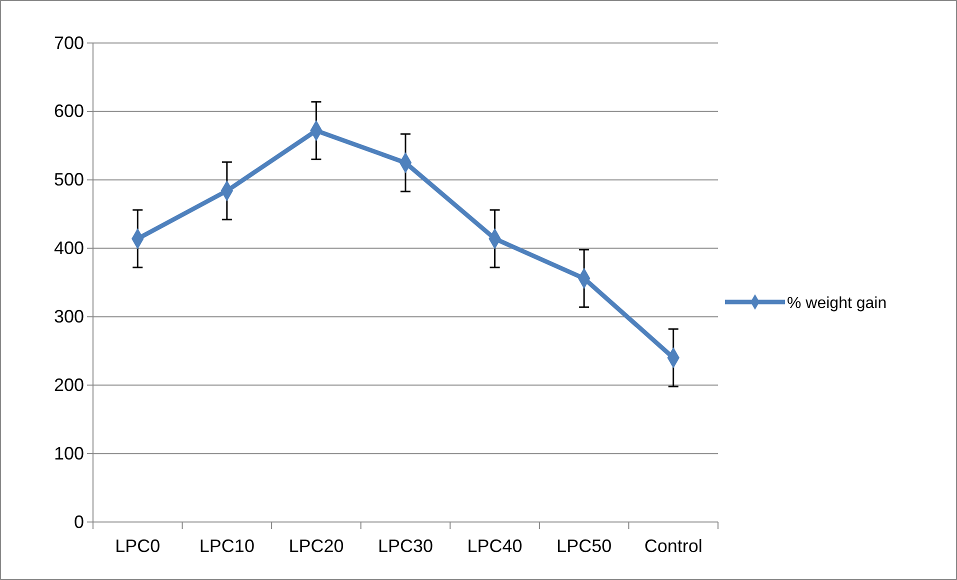 The width and height of the screenshot is (957, 580). I want to click on x-tick-label: LPC20, so click(316, 546).